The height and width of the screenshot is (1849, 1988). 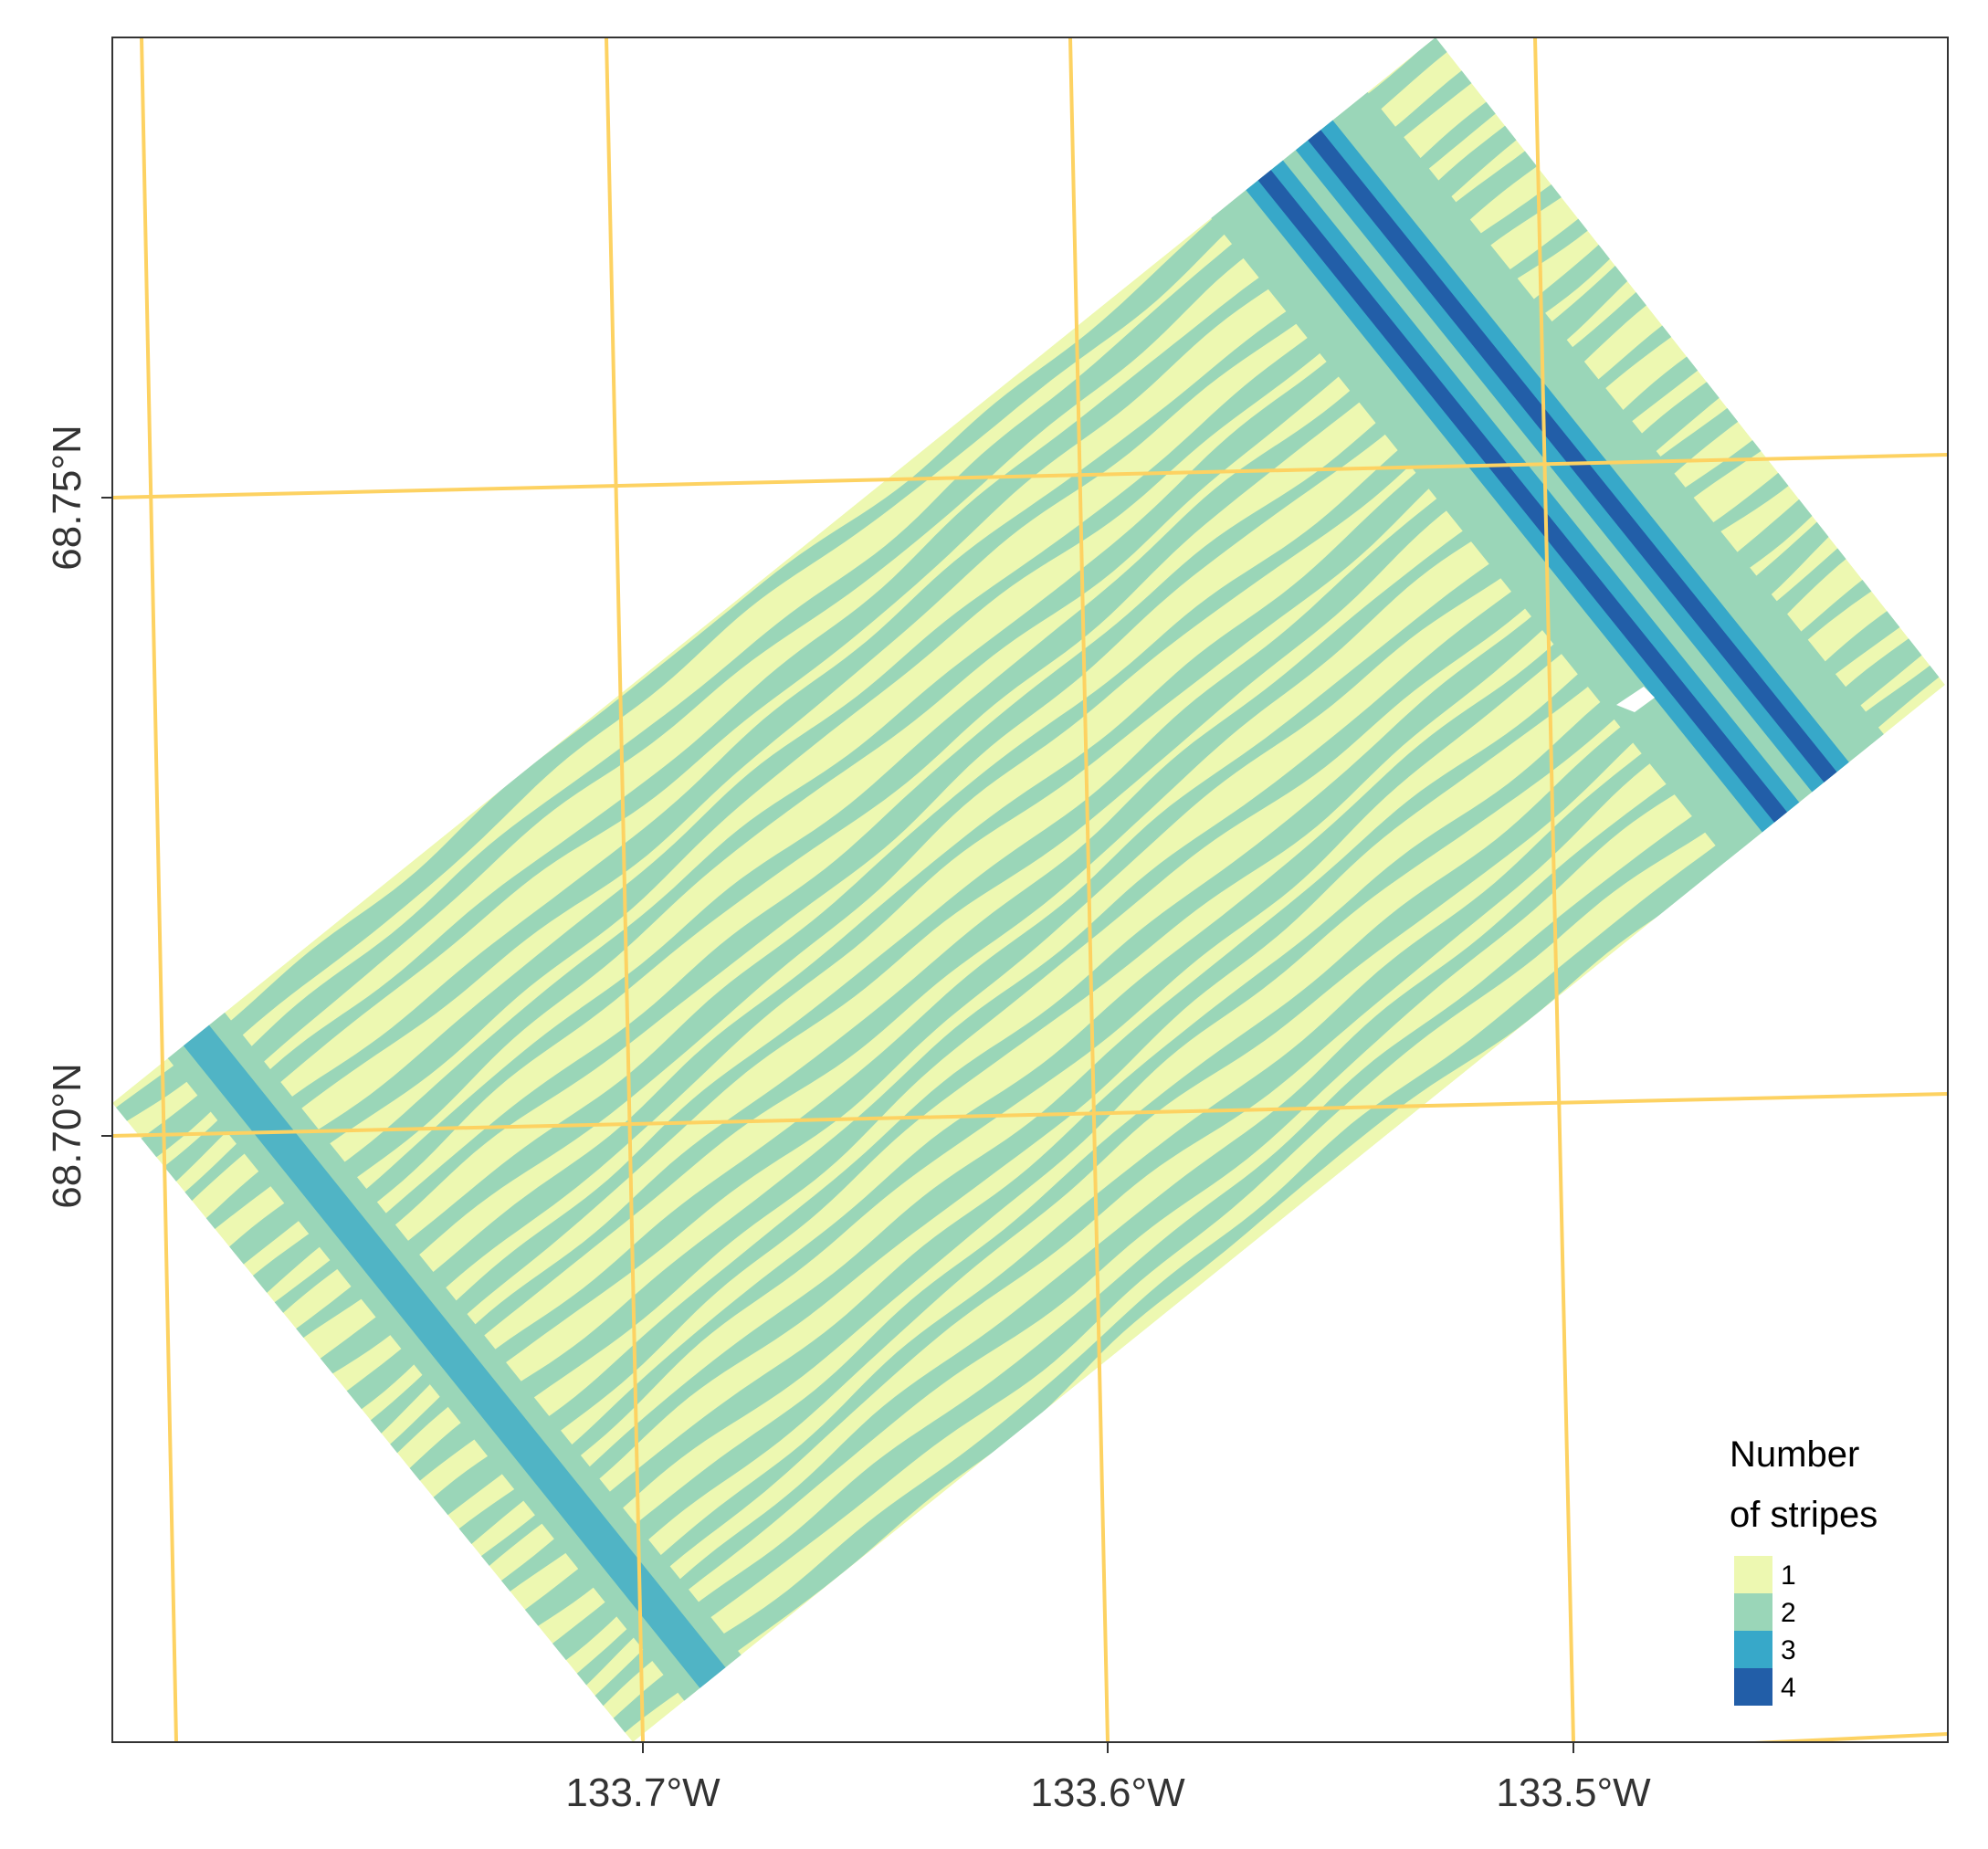 What do you see at coordinates (1804, 1515) in the screenshot?
I see `legend-title-line-2: of stripes` at bounding box center [1804, 1515].